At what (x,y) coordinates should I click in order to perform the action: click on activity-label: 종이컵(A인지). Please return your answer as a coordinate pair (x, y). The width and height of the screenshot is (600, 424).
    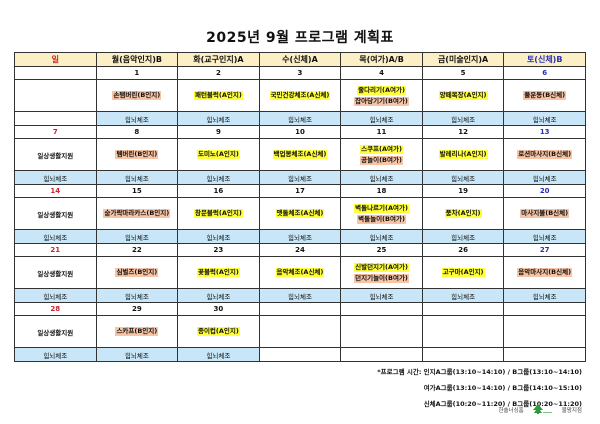
    Looking at the image, I should click on (218, 331).